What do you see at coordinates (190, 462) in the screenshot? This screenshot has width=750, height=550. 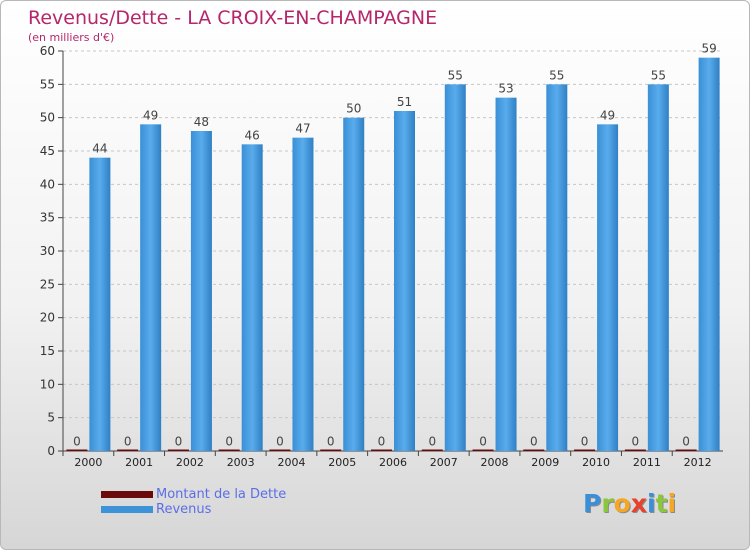 I see `x-tick-label: 2002` at bounding box center [190, 462].